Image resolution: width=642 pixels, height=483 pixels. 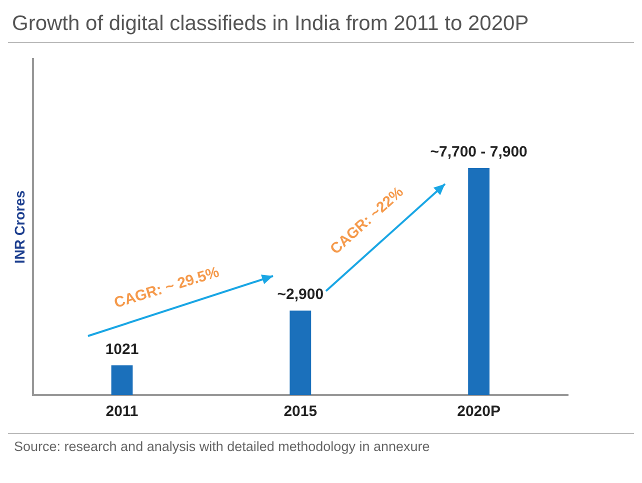 I want to click on data-label: ~7,700 - 7,900, so click(x=479, y=152).